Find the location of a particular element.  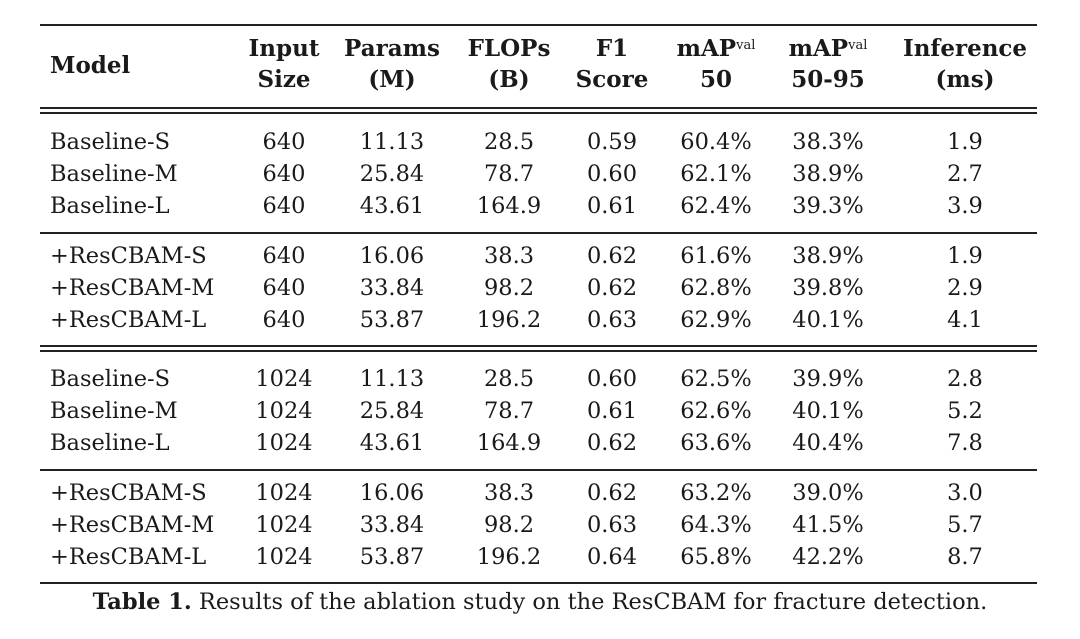

column-header: mAPval 50-95 is located at coordinates (828, 64).